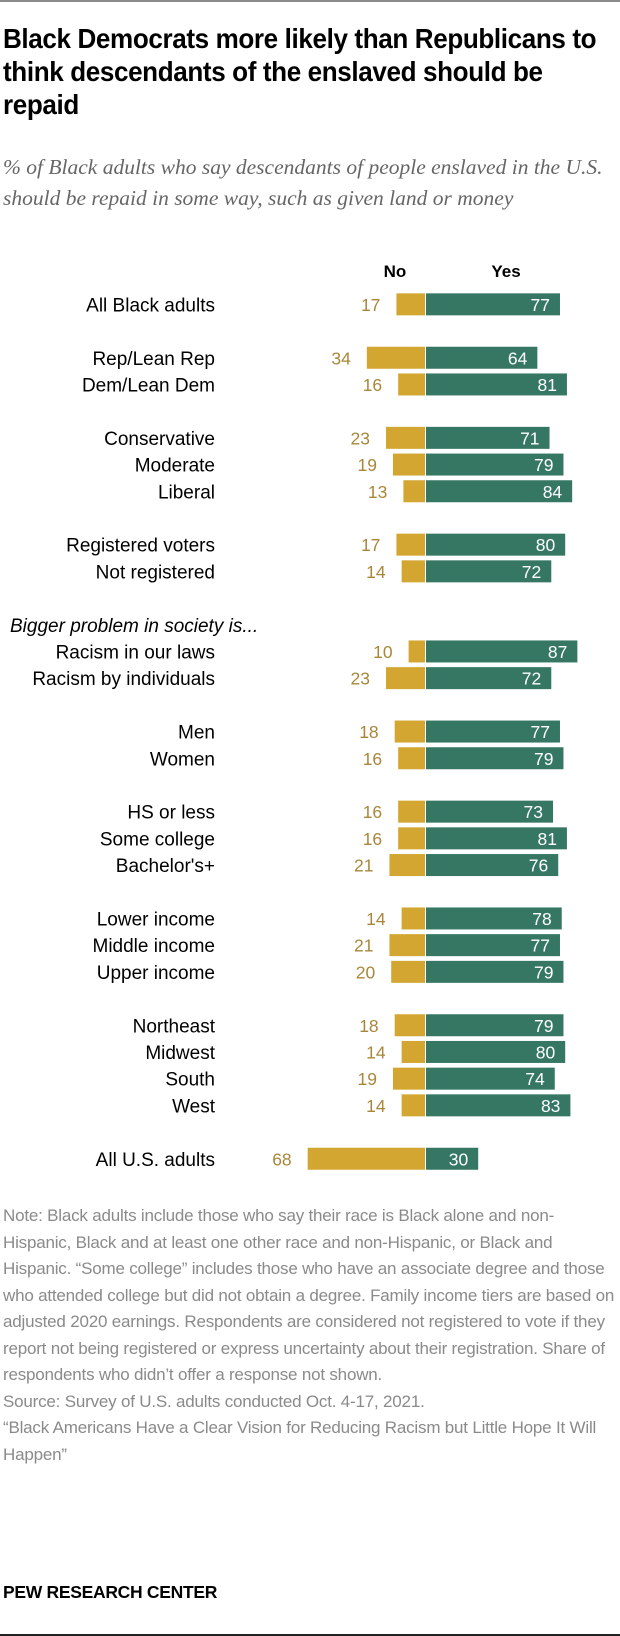 This screenshot has height=1636, width=620. What do you see at coordinates (171, 813) in the screenshot?
I see `row-label: HS or less` at bounding box center [171, 813].